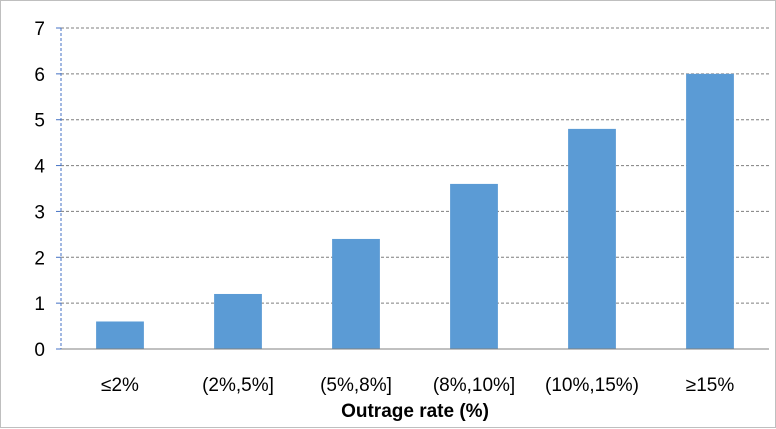 The height and width of the screenshot is (429, 776). Describe the element at coordinates (39, 304) in the screenshot. I see `y-tick-label-1: 1` at that location.